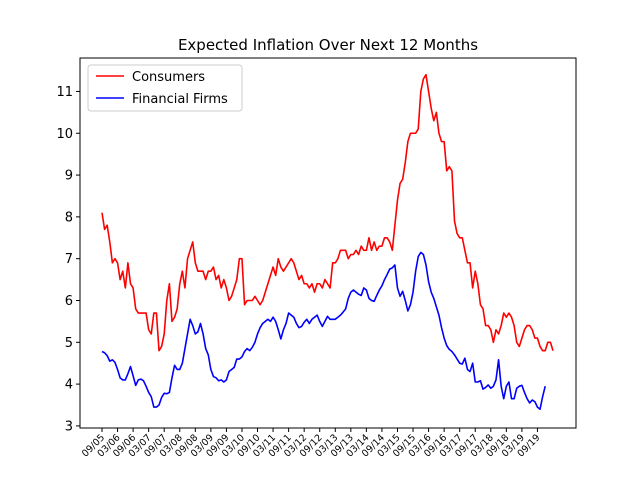 The width and height of the screenshot is (640, 480). Describe the element at coordinates (180, 99) in the screenshot. I see `legend-label-financial-firms: Financial Firms` at that location.